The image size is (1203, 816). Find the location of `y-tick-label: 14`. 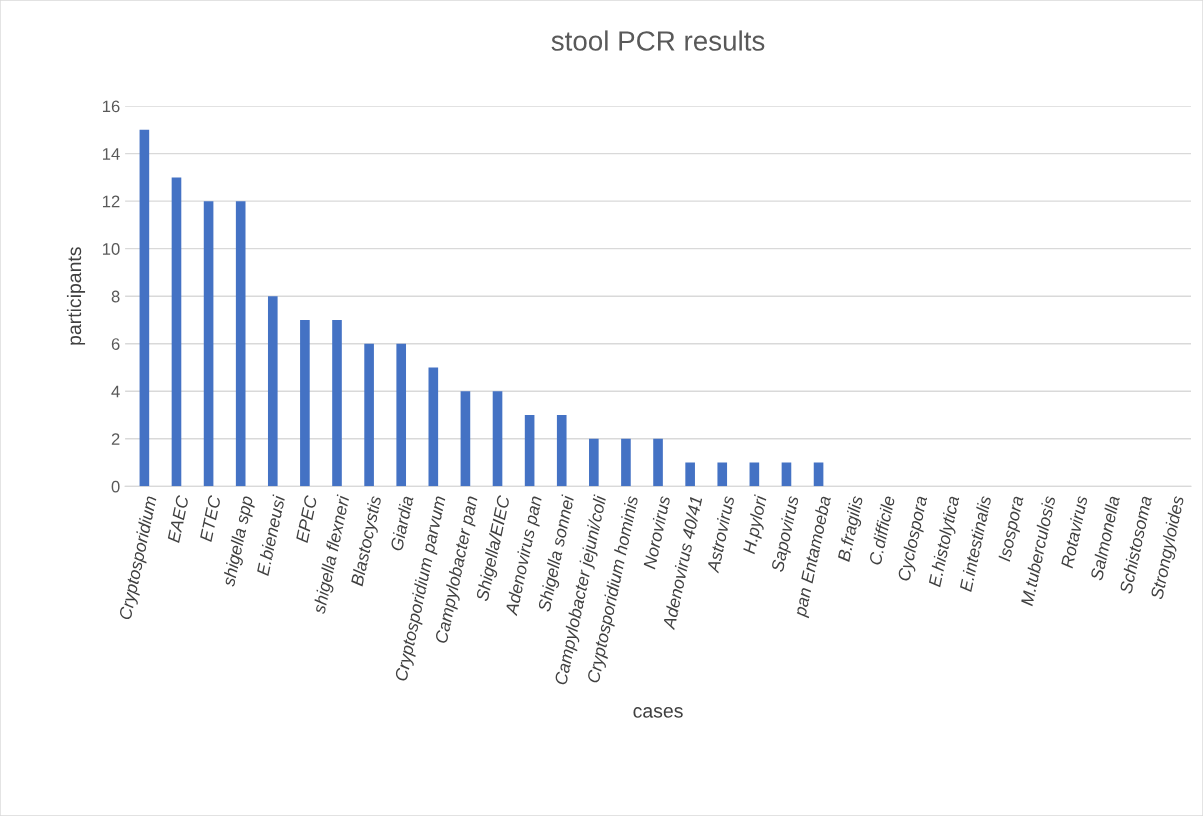

y-tick-label: 14 is located at coordinates (111, 154).